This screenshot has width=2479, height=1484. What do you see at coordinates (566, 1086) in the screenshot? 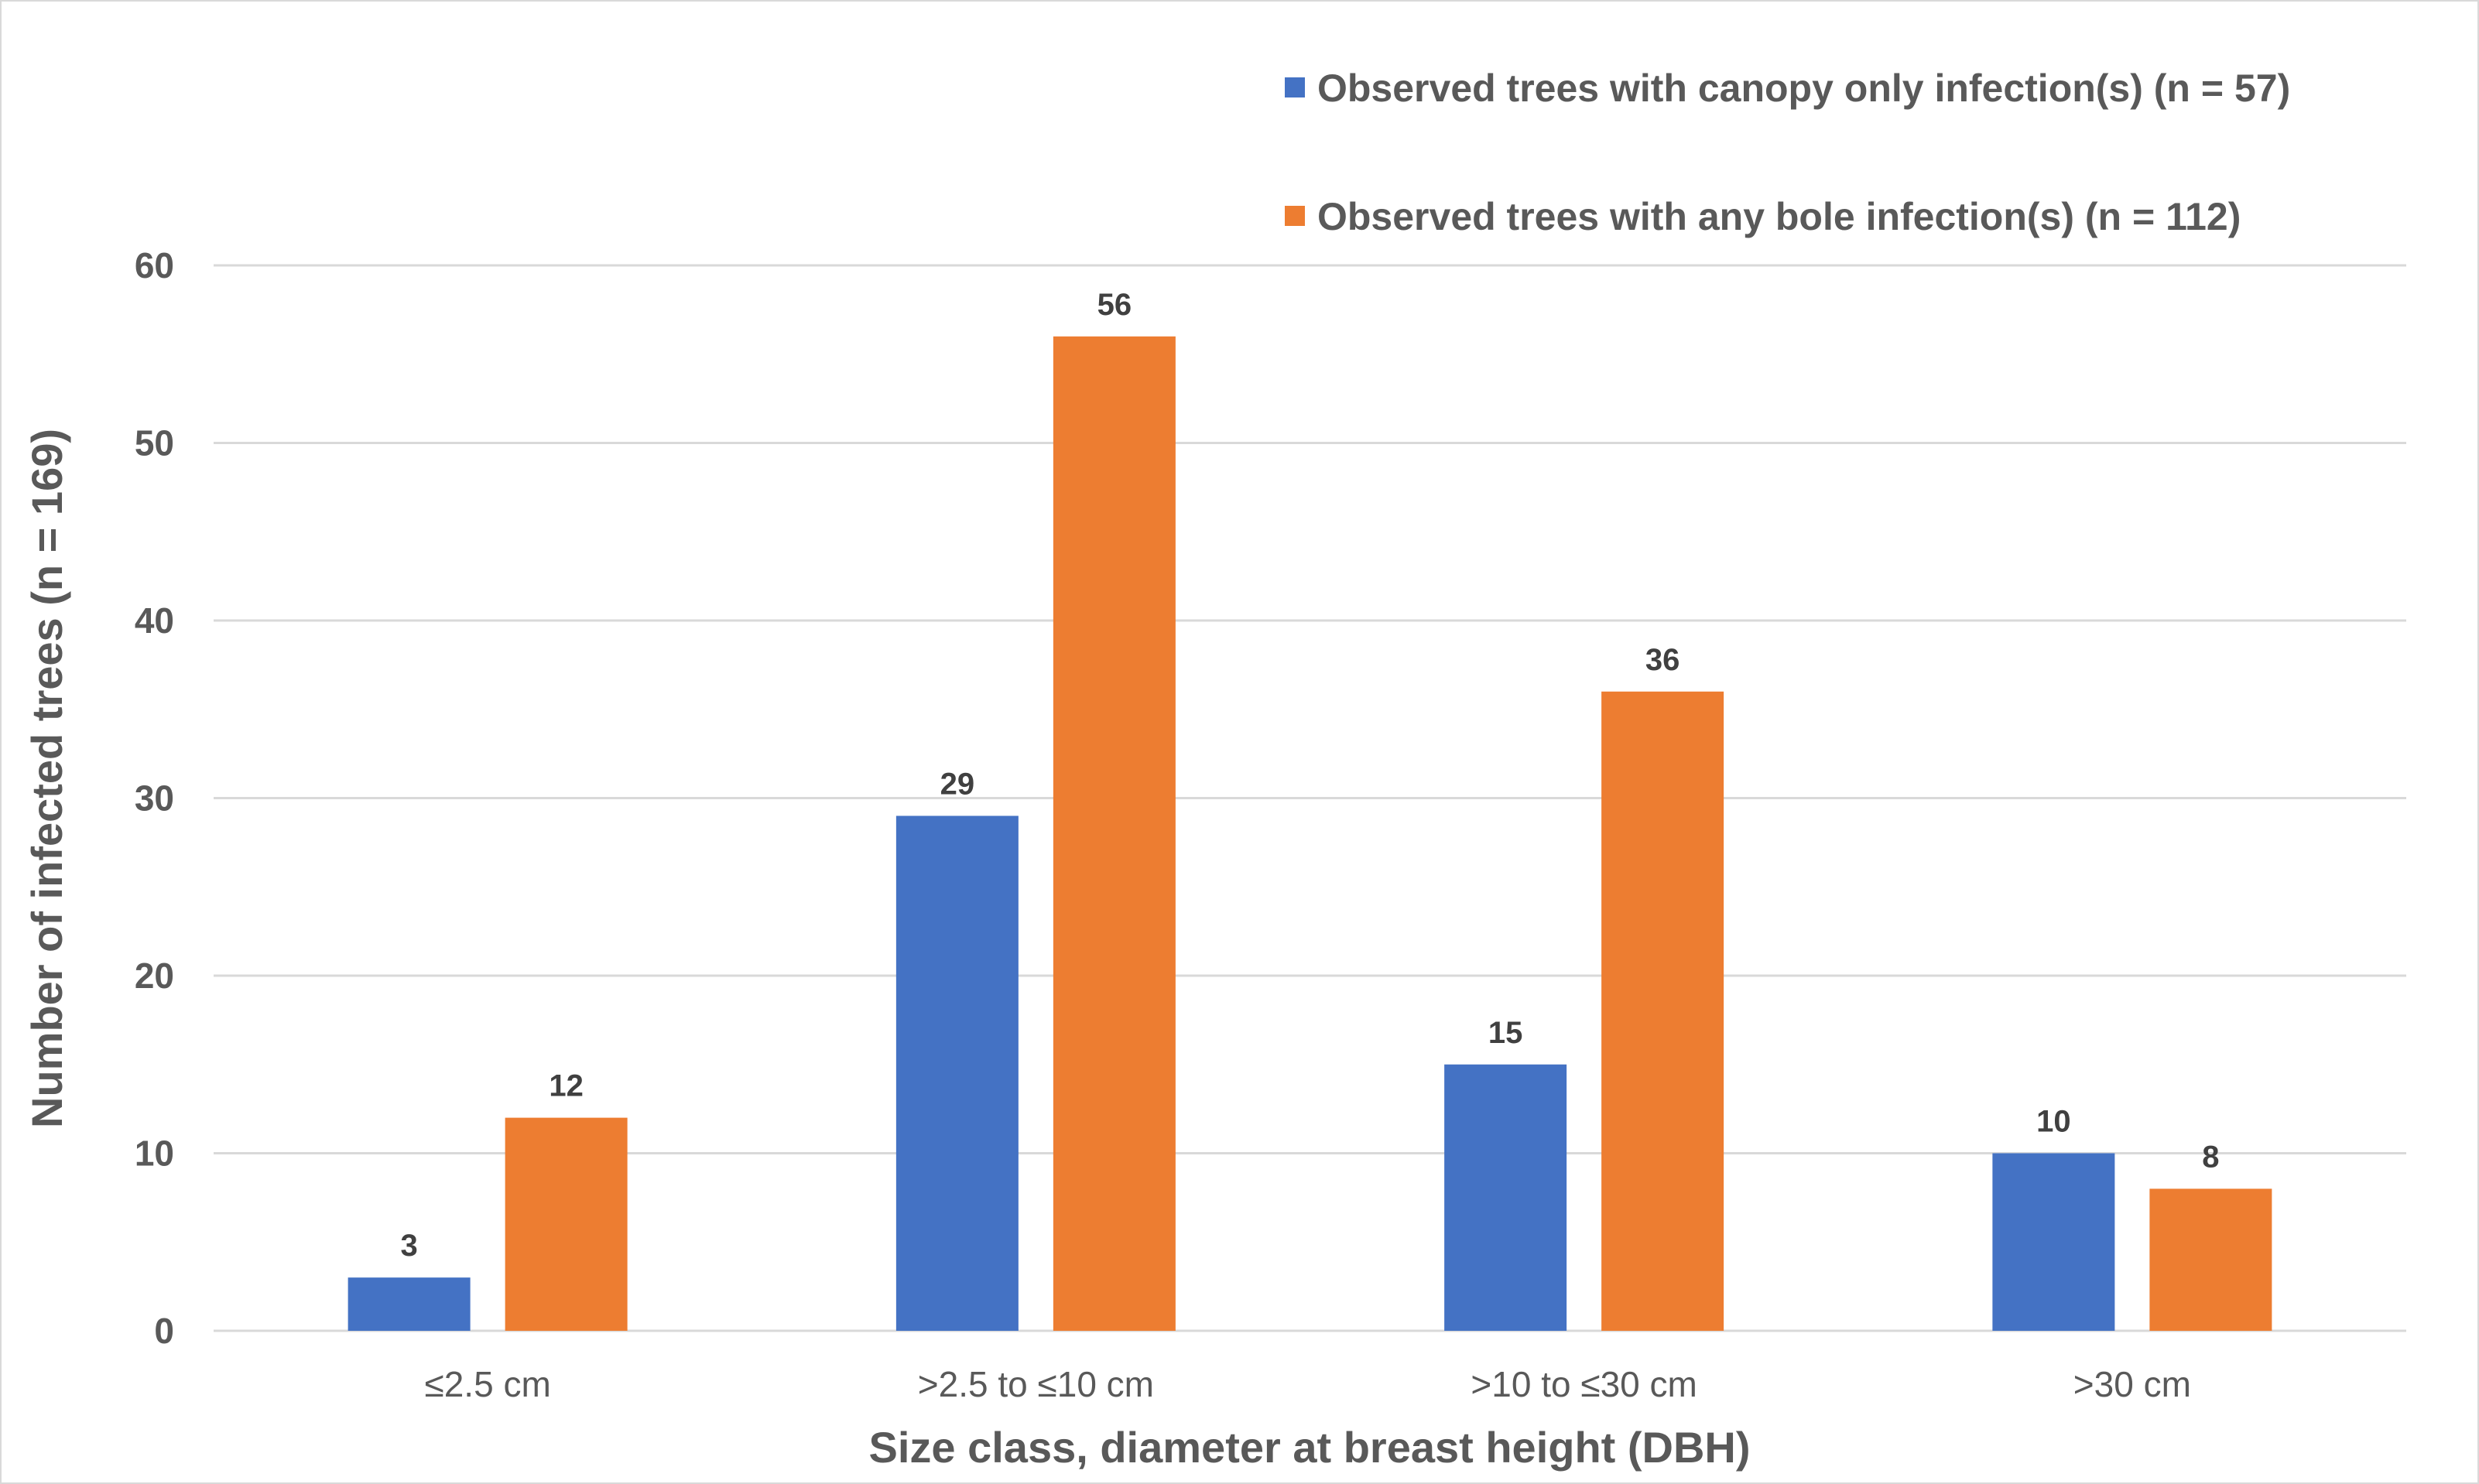
I see `data-label: 12` at bounding box center [566, 1086].